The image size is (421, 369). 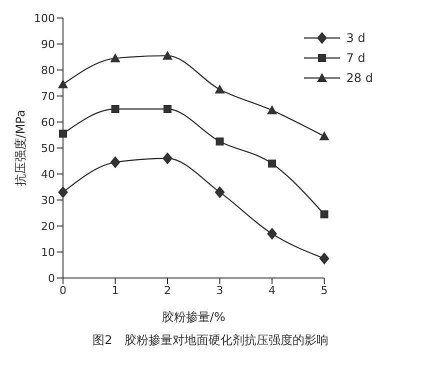 What do you see at coordinates (48, 200) in the screenshot?
I see `y-tick-label: 30` at bounding box center [48, 200].